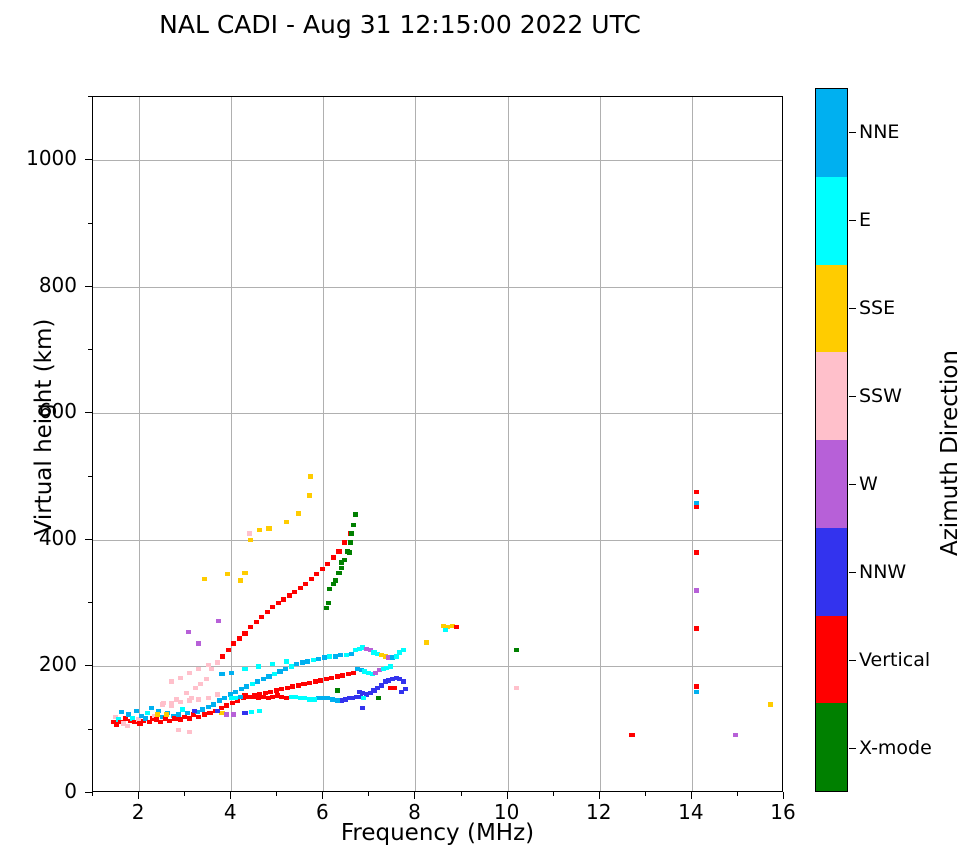  What do you see at coordinates (70, 791) in the screenshot?
I see `y-tick-label: 0` at bounding box center [70, 791].